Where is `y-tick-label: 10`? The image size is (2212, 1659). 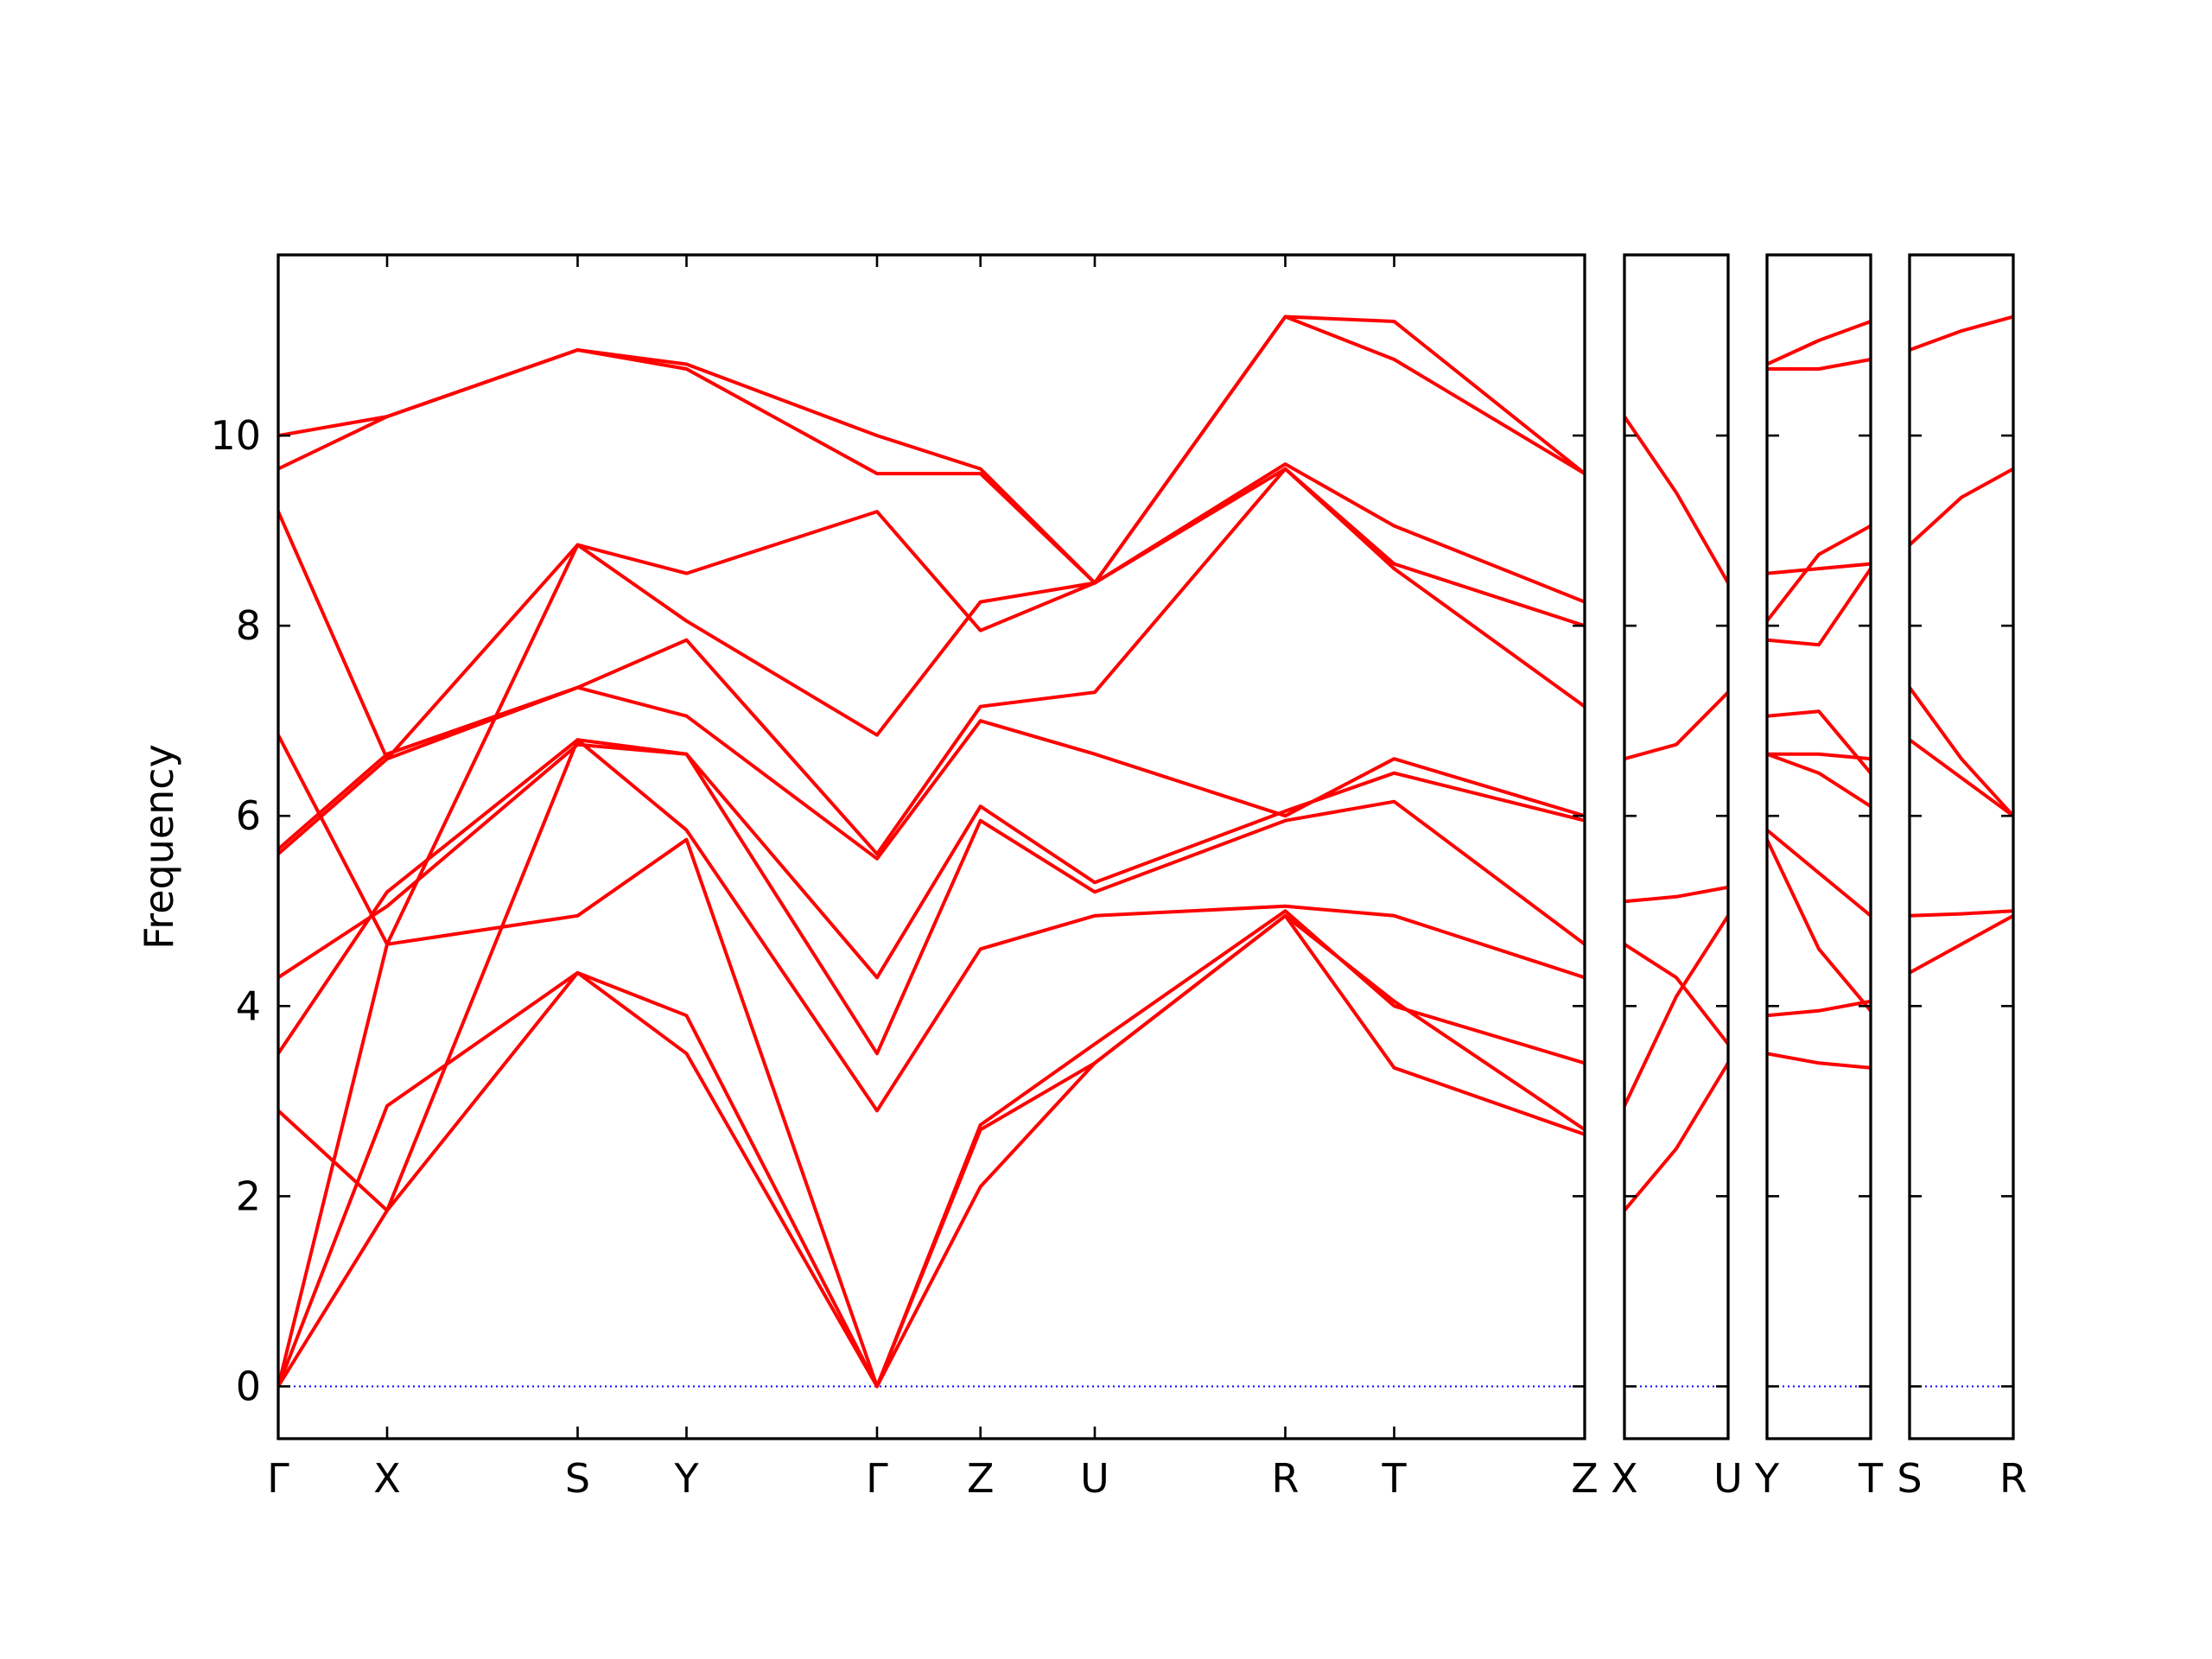
y-tick-label: 10 is located at coordinates (235, 435).